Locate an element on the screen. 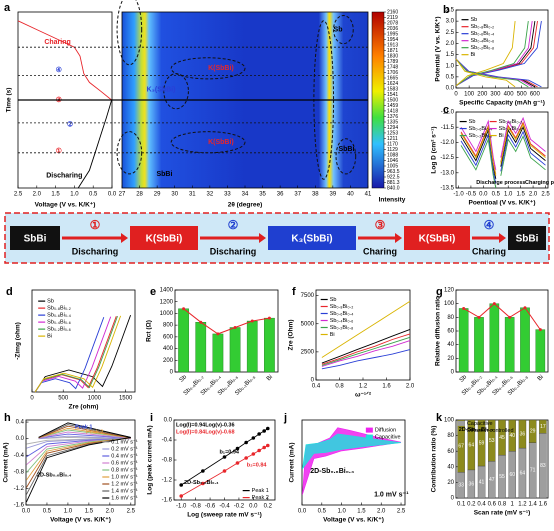 The width and height of the screenshot is (554, 531). x-tick-label: 1000 is located at coordinates (95, 399).